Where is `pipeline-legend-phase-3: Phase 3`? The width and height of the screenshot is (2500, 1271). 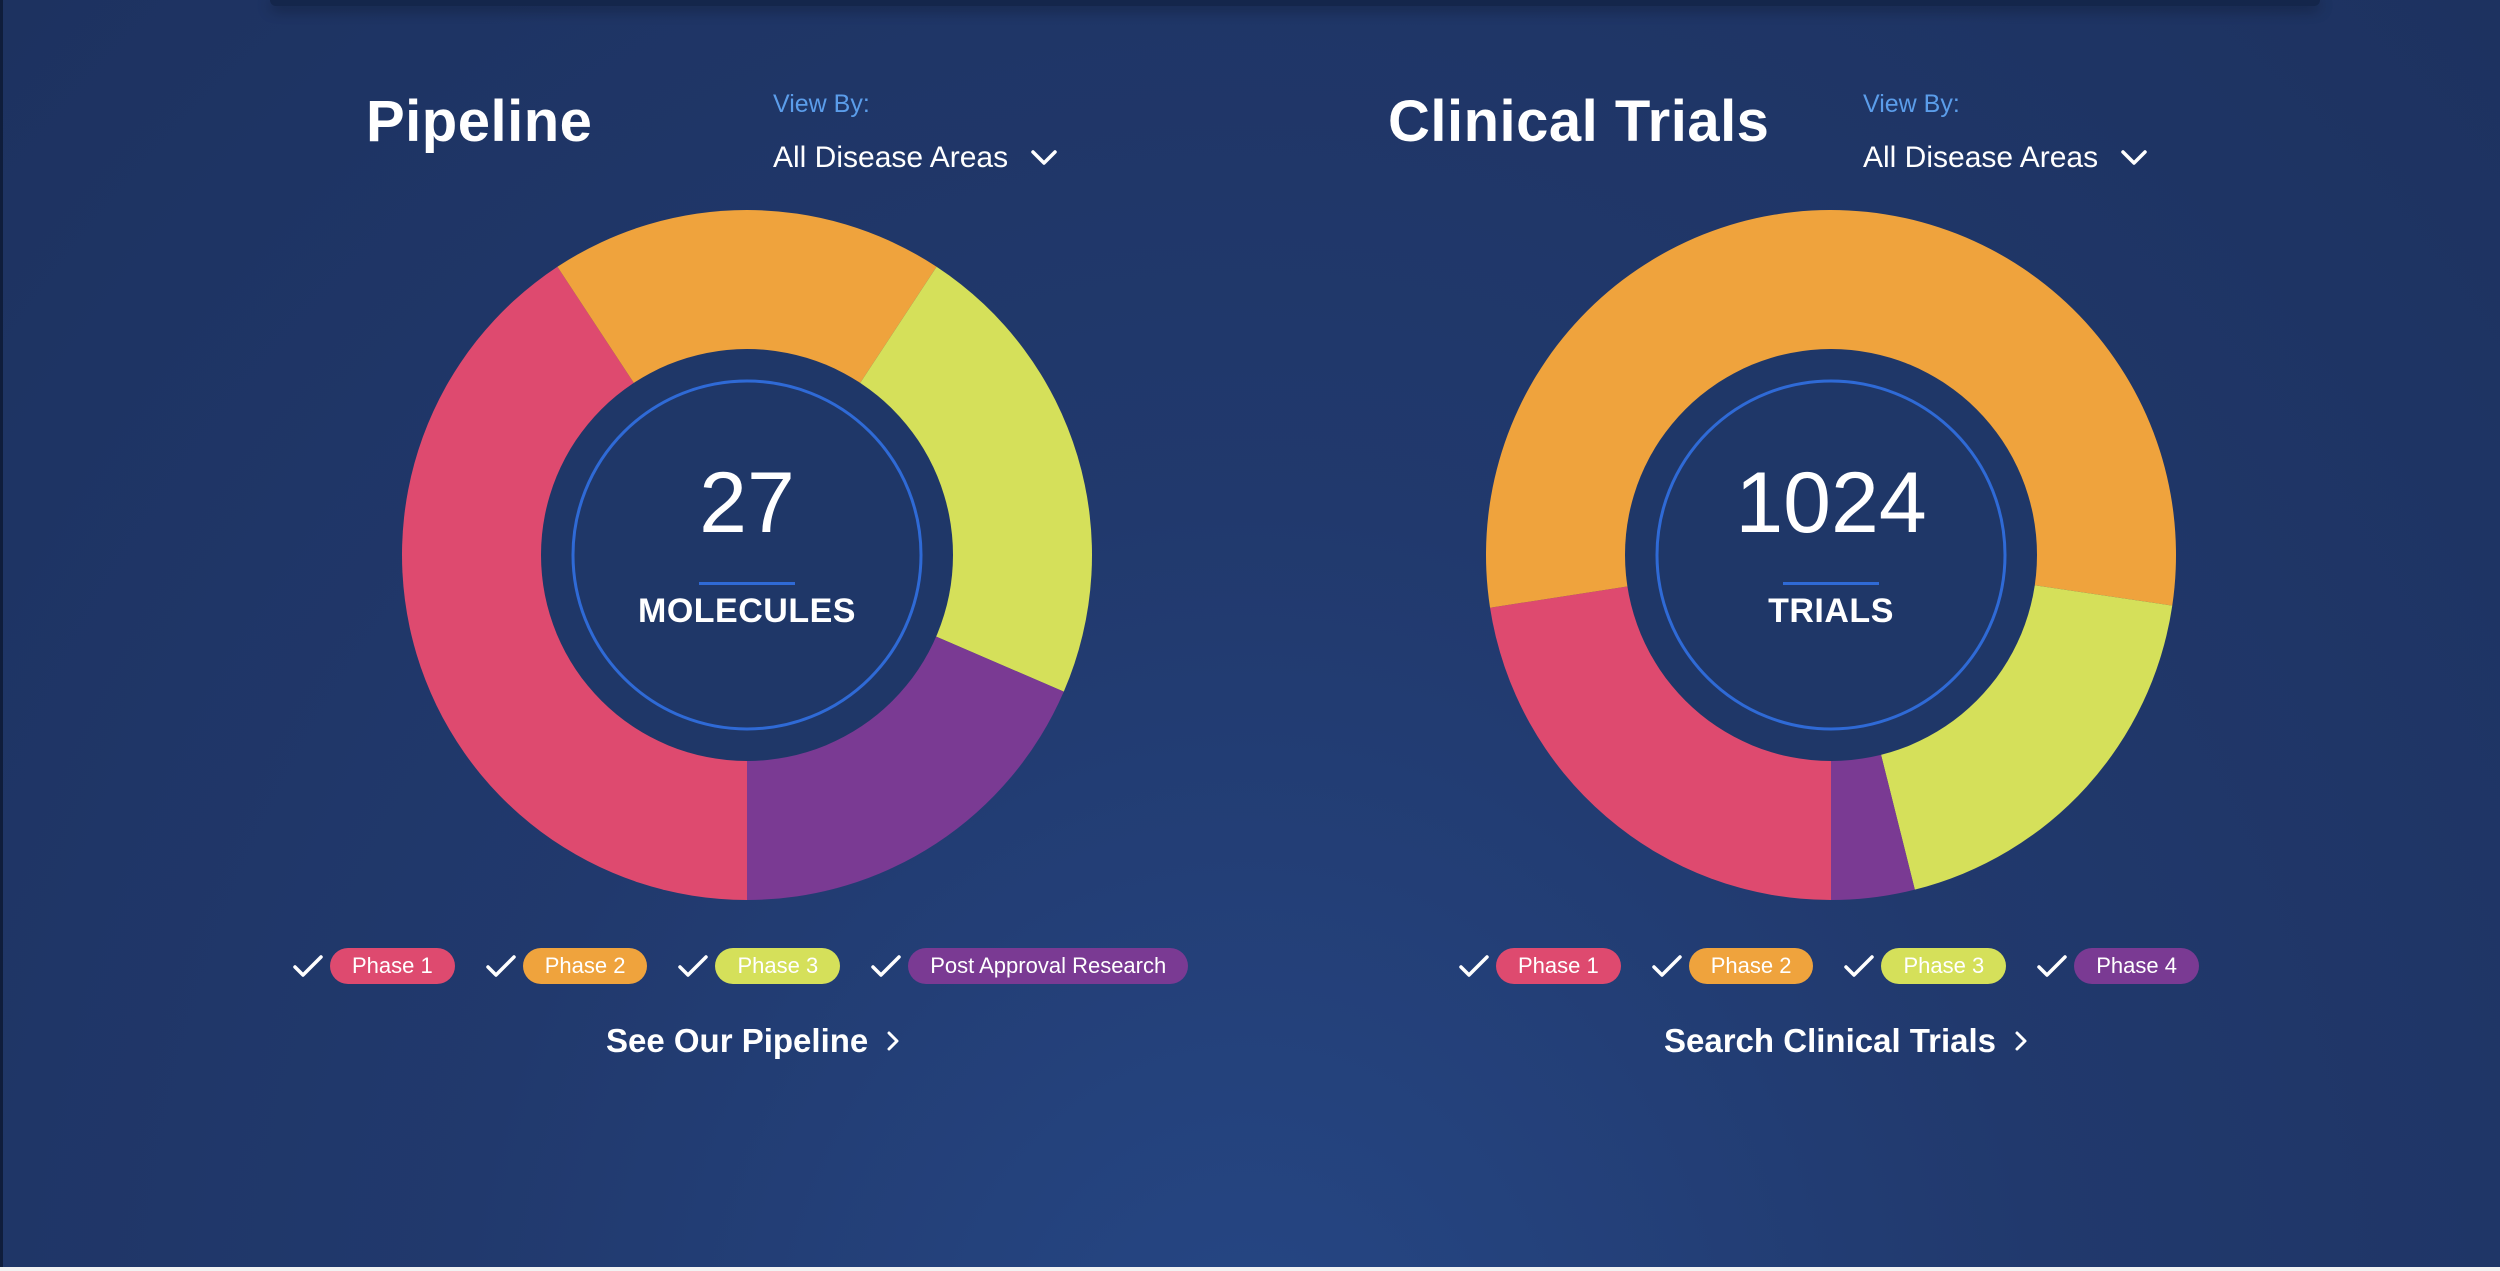
pipeline-legend-phase-3: Phase 3 is located at coordinates (759, 966).